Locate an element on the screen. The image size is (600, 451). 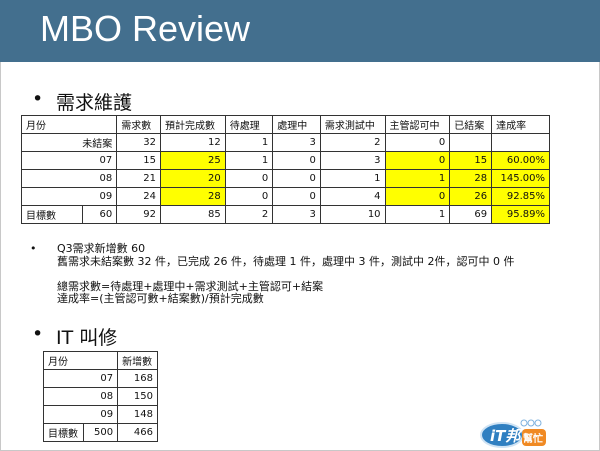
table-cell: 168 is located at coordinates (137, 378).